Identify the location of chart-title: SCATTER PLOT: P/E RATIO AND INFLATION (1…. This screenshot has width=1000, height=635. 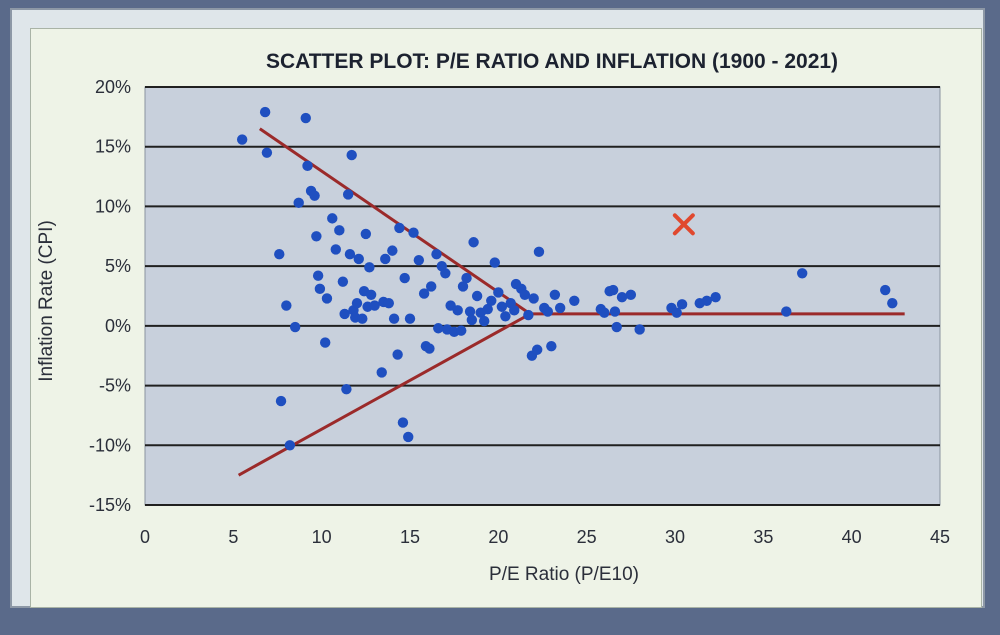
(552, 61).